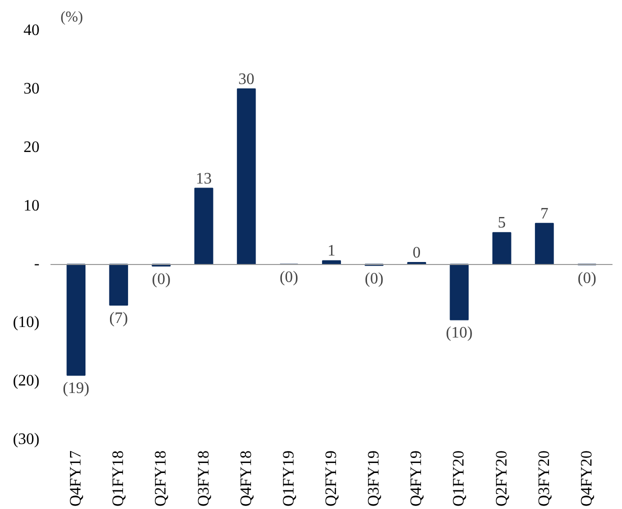 The image size is (622, 509). Describe the element at coordinates (26, 439) in the screenshot. I see `y-tick-label: (30)` at that location.